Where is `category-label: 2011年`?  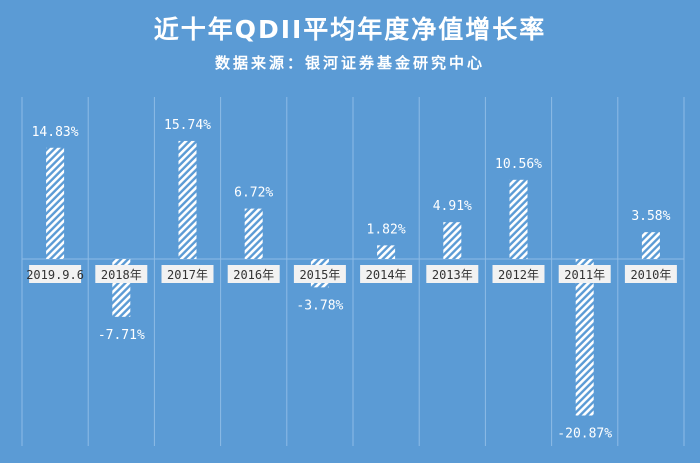
category-label: 2011年 is located at coordinates (584, 275).